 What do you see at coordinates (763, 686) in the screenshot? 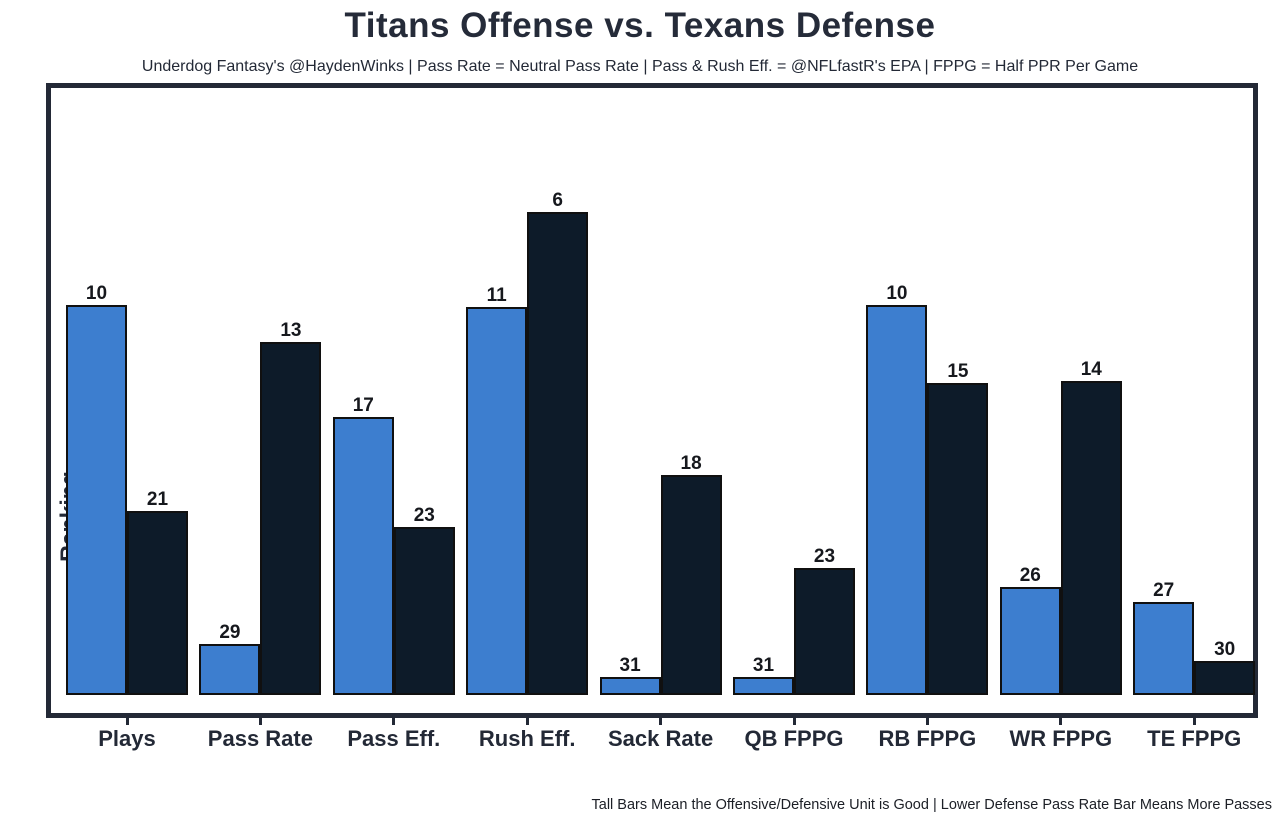
I see `bar-offense-qb-fppg` at bounding box center [763, 686].